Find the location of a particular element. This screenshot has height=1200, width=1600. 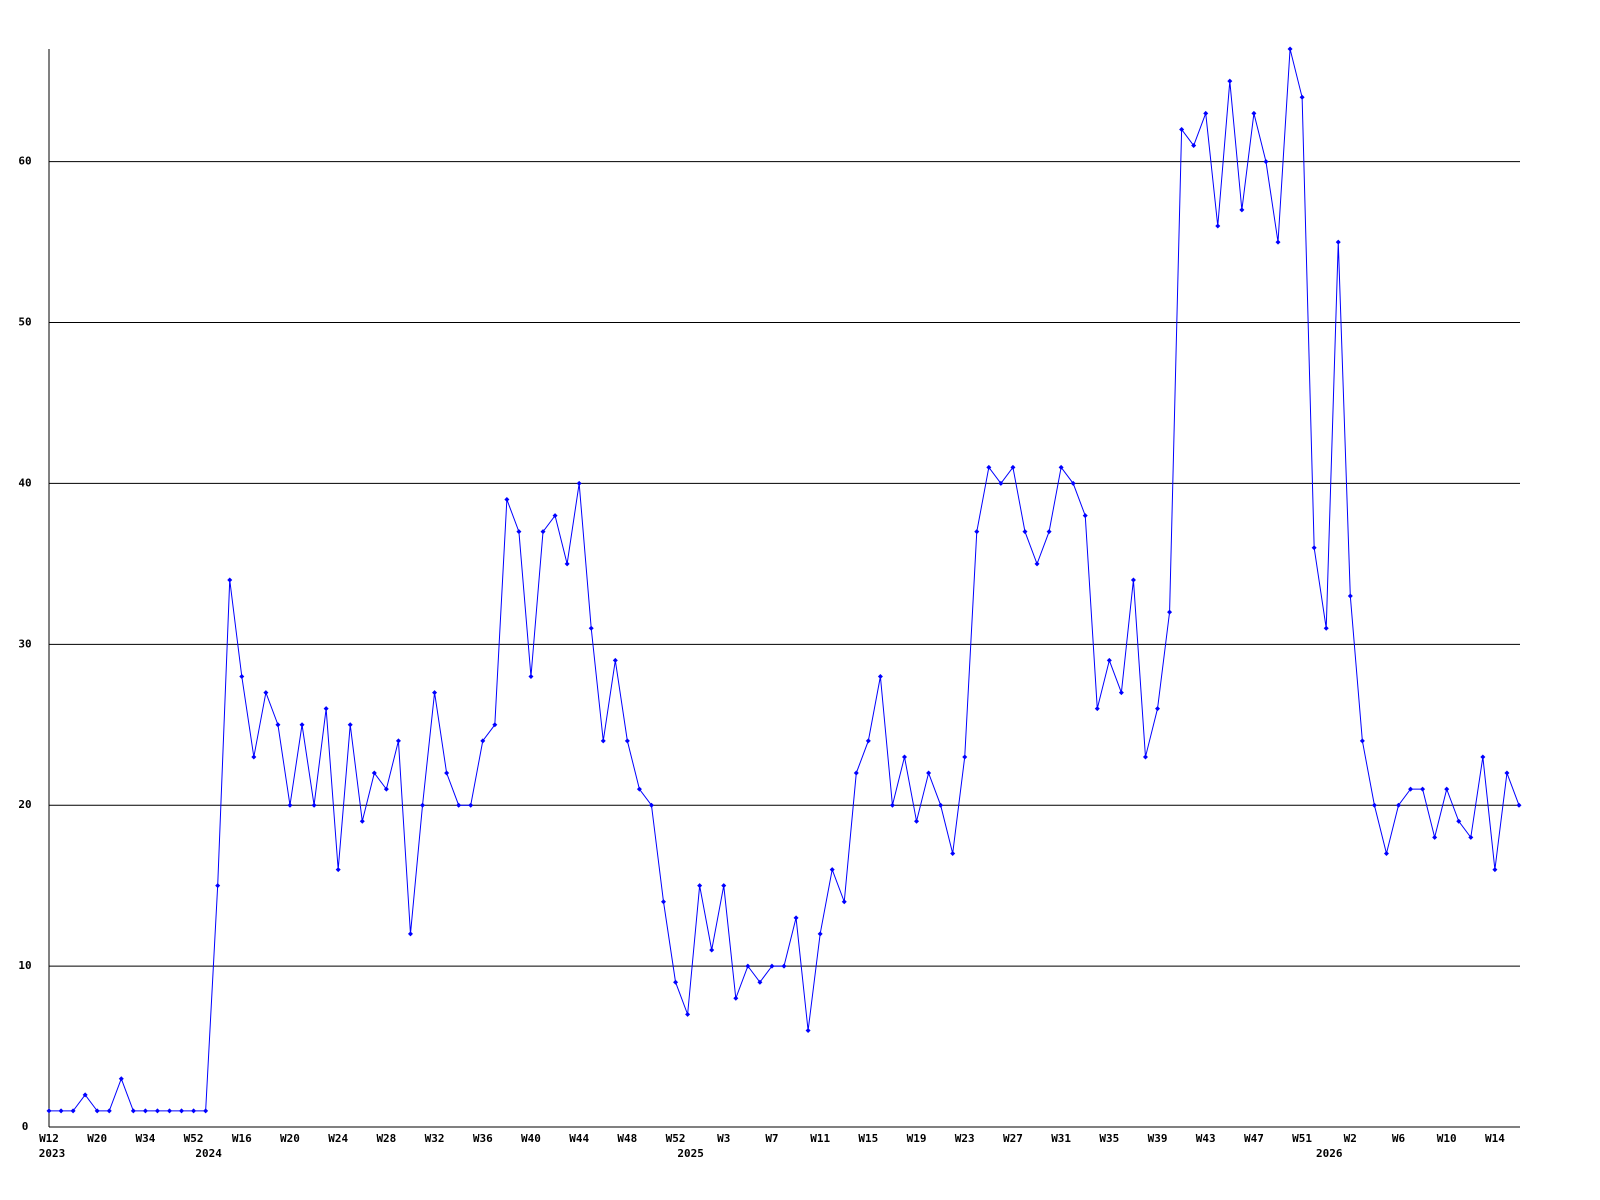

y-tick-label: 0 is located at coordinates (25, 1126).